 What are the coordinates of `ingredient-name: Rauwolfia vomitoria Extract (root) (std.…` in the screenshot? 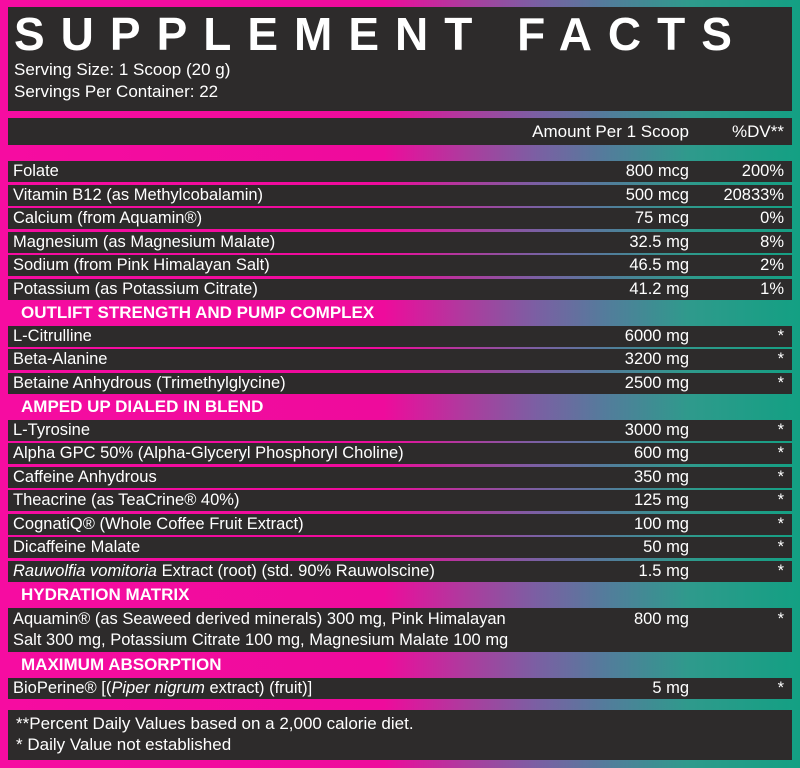 It's located at (266, 571).